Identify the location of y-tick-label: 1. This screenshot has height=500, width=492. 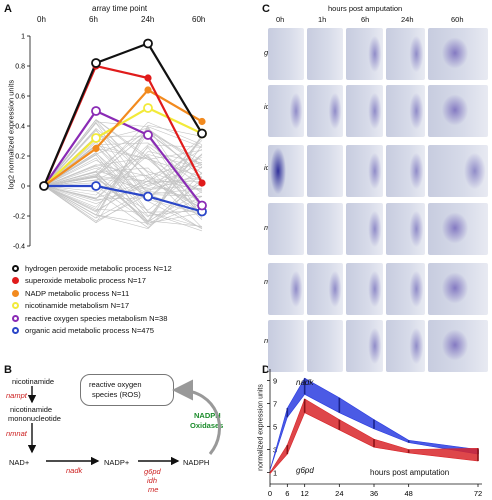
(275, 473).